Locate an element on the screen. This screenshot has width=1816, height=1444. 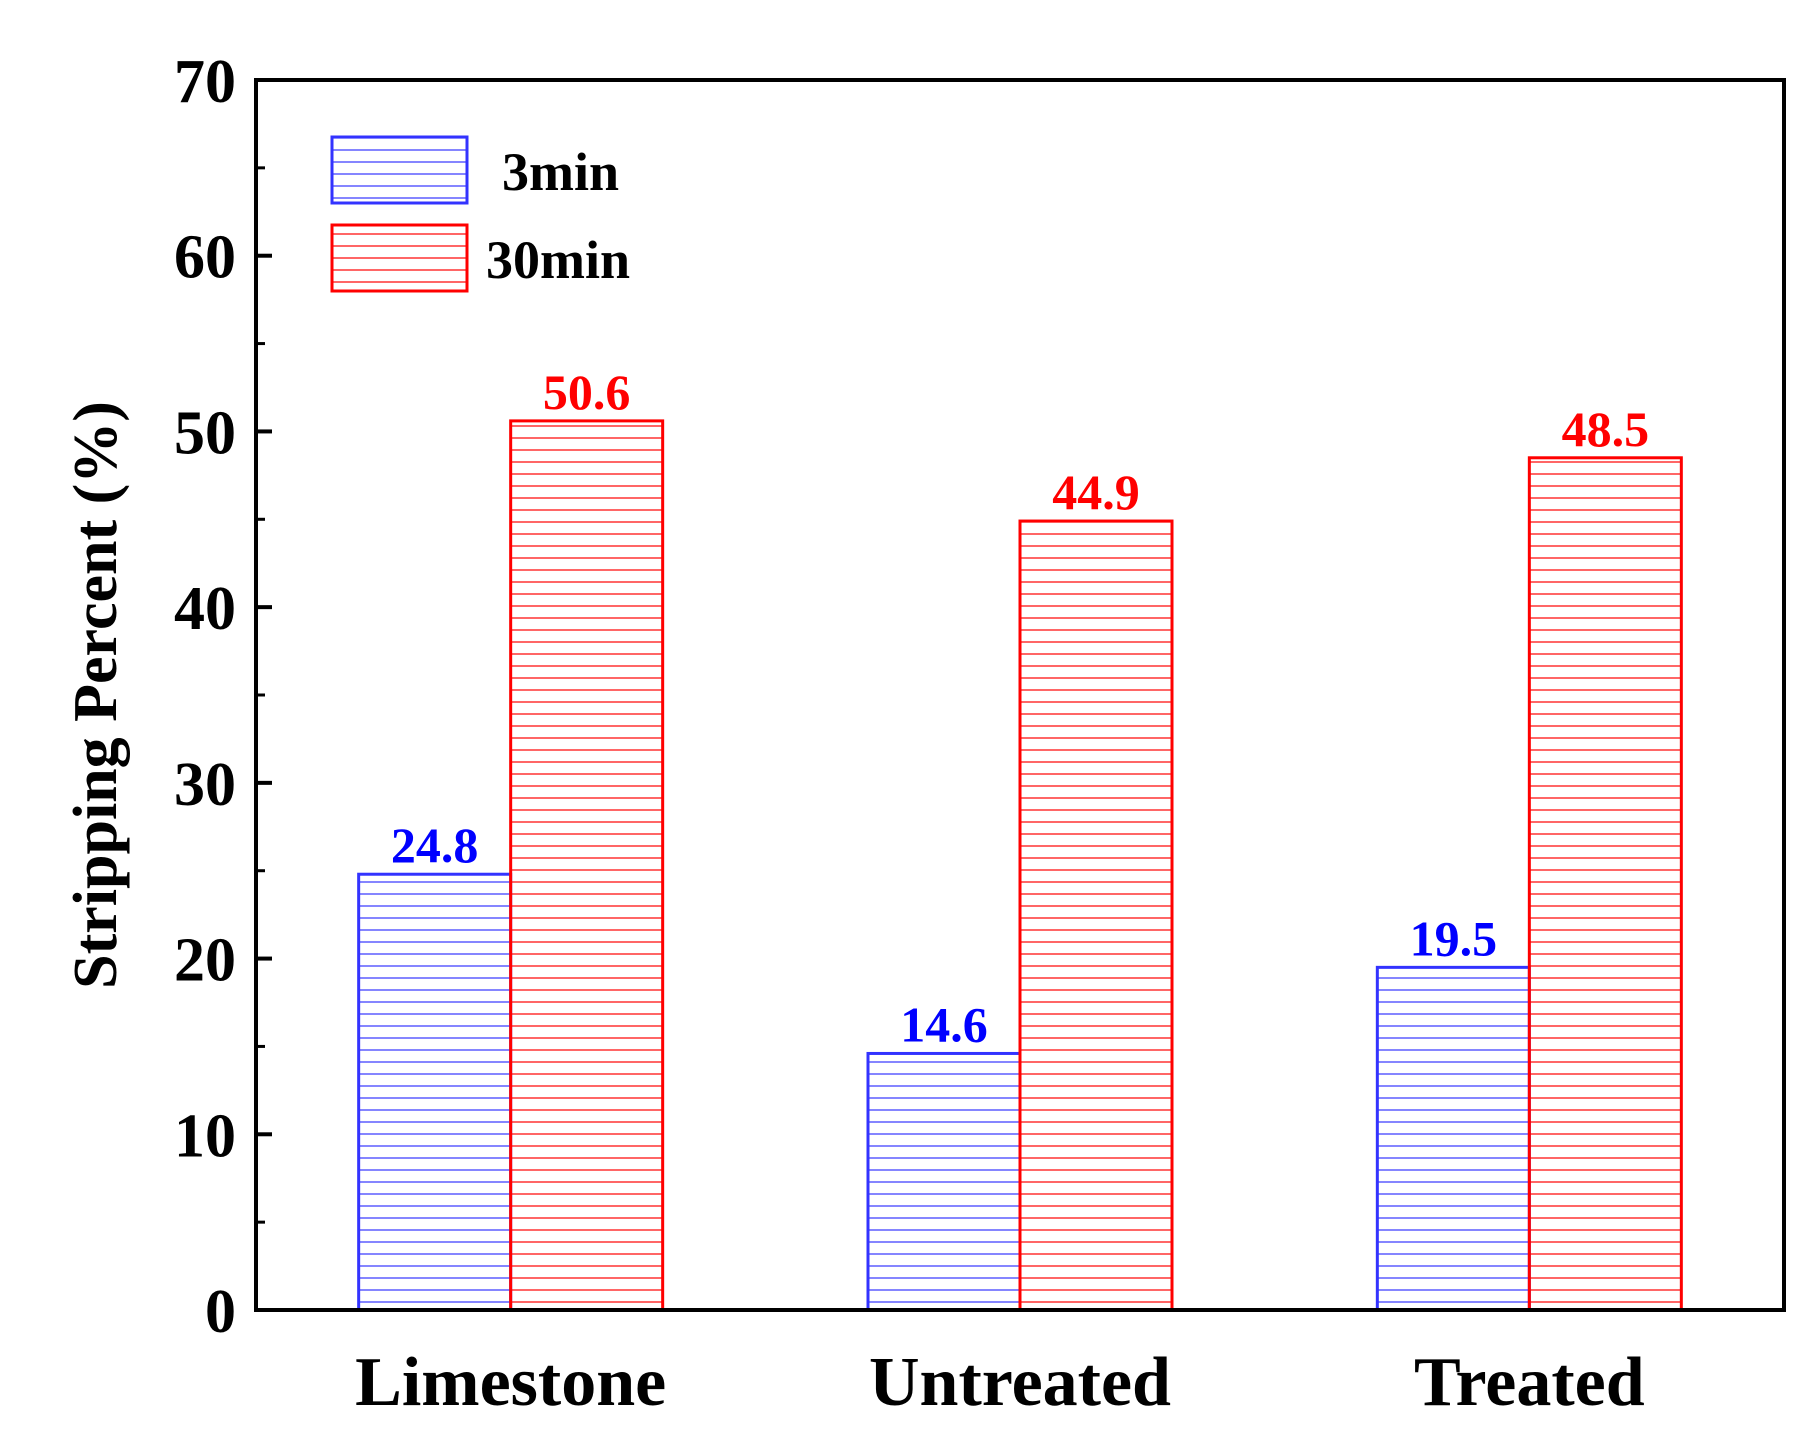
legend-label-3min: 3min is located at coordinates (560, 172).